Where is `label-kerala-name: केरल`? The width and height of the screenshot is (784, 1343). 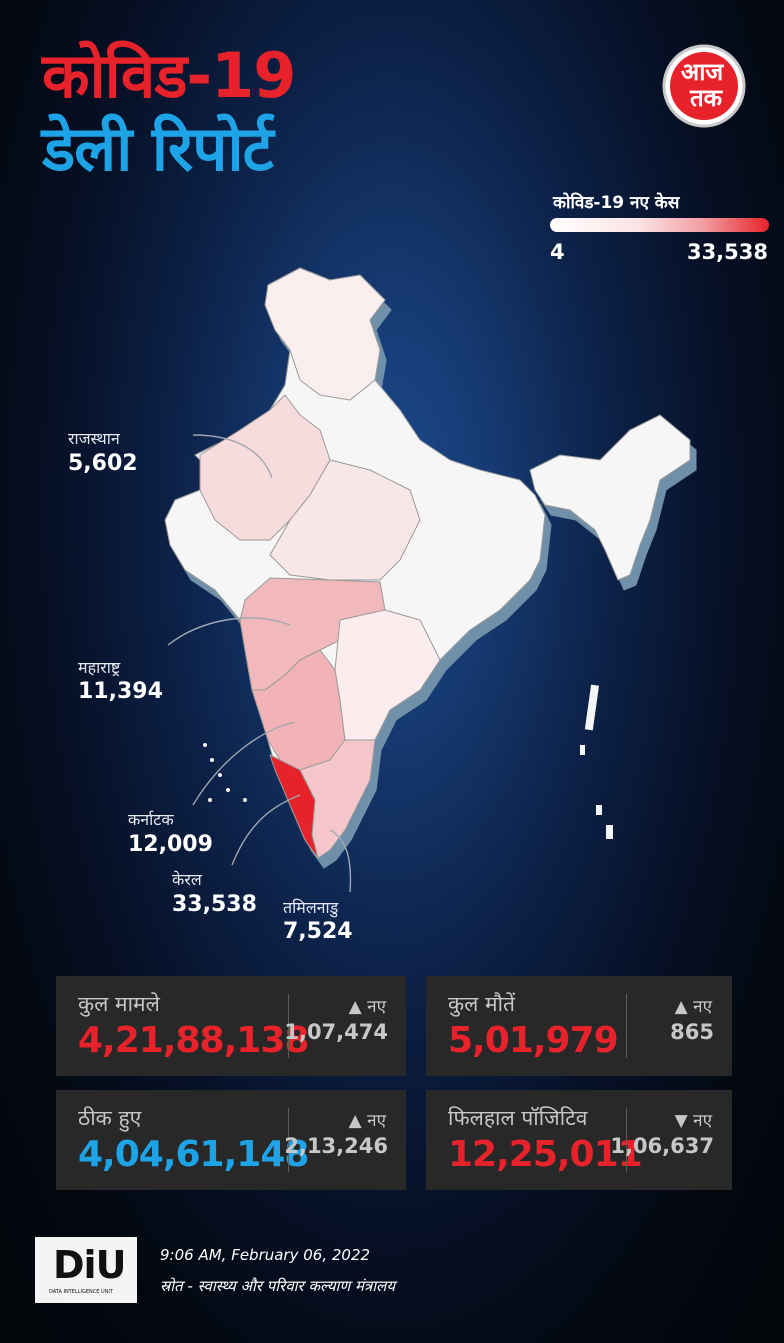
label-kerala-name: केरल is located at coordinates (187, 879).